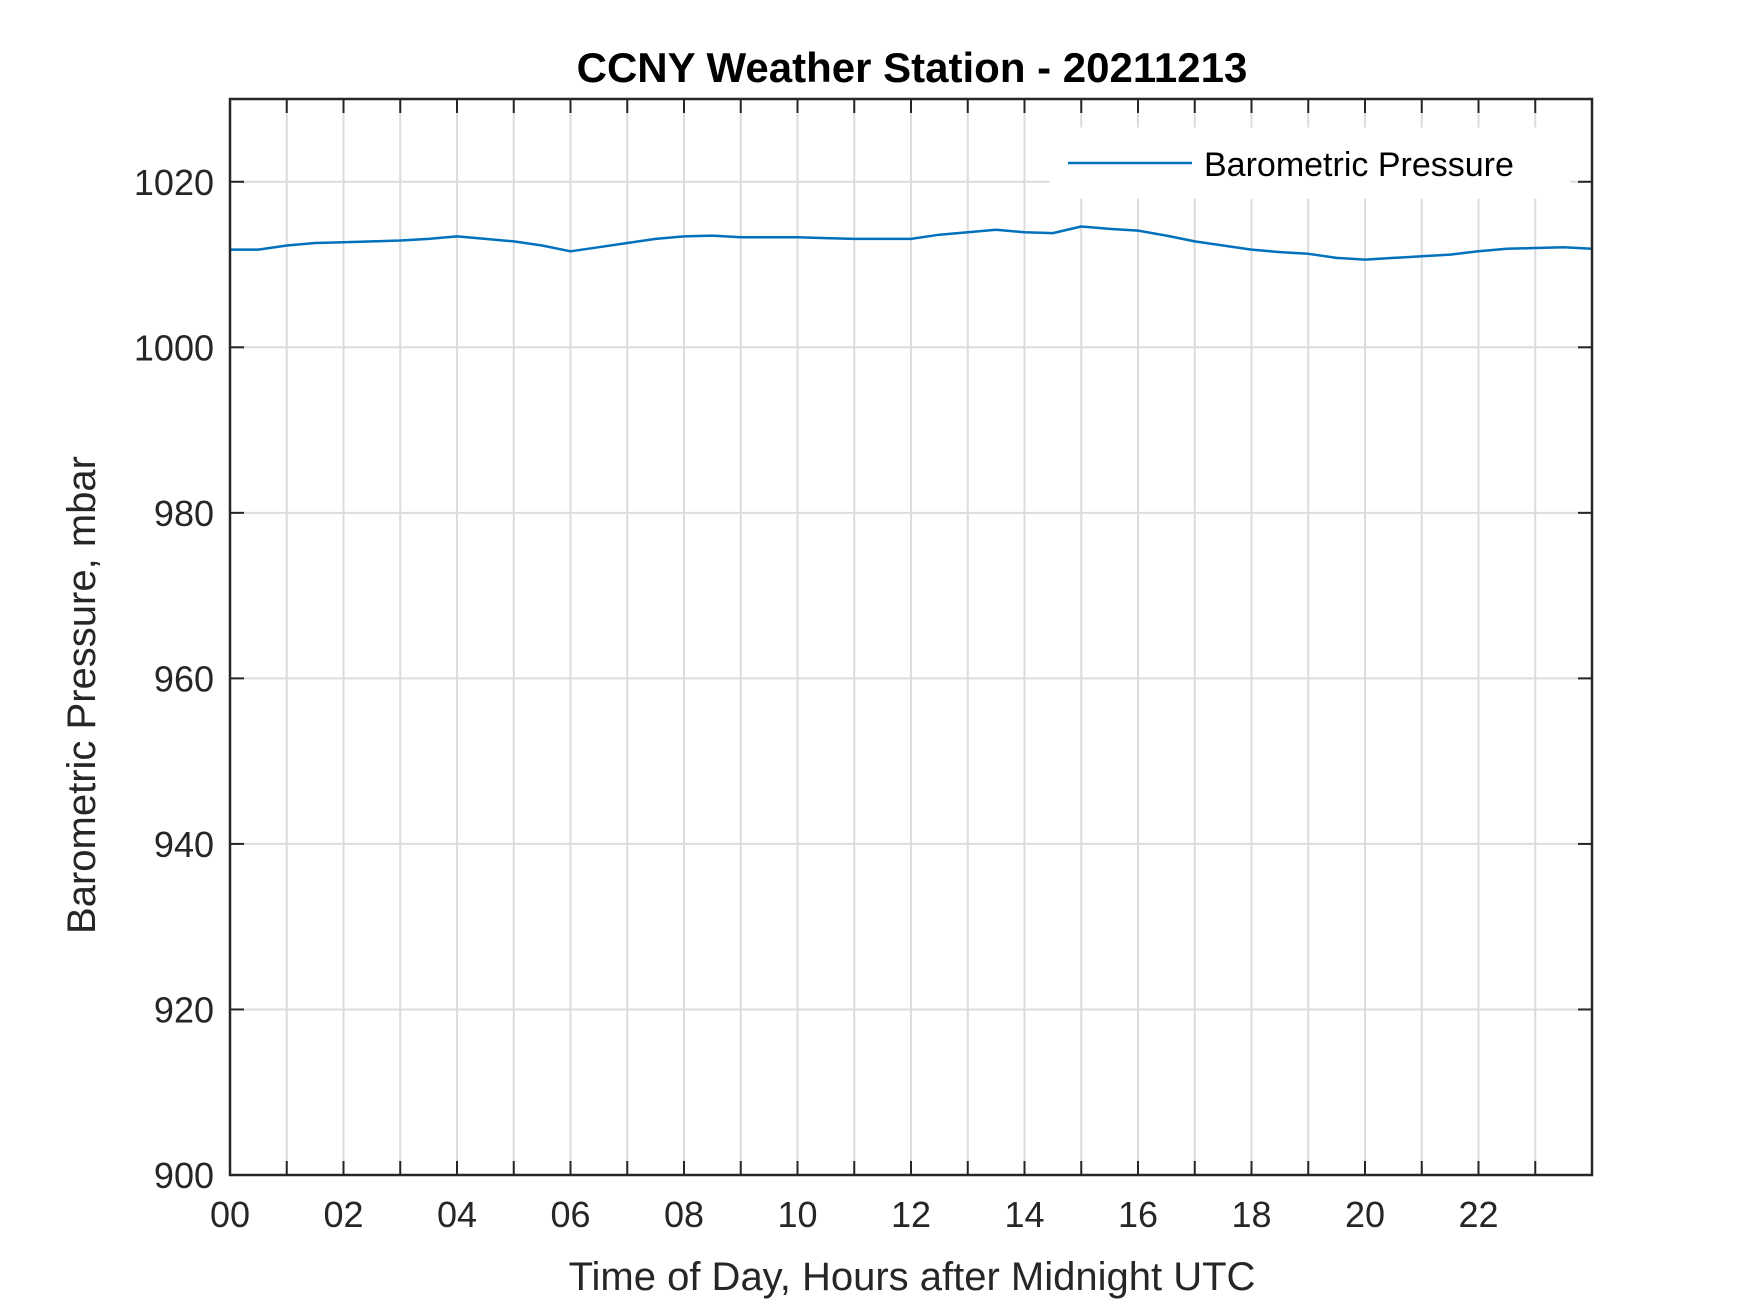  What do you see at coordinates (1251, 1214) in the screenshot?
I see `x-tick-label: 18` at bounding box center [1251, 1214].